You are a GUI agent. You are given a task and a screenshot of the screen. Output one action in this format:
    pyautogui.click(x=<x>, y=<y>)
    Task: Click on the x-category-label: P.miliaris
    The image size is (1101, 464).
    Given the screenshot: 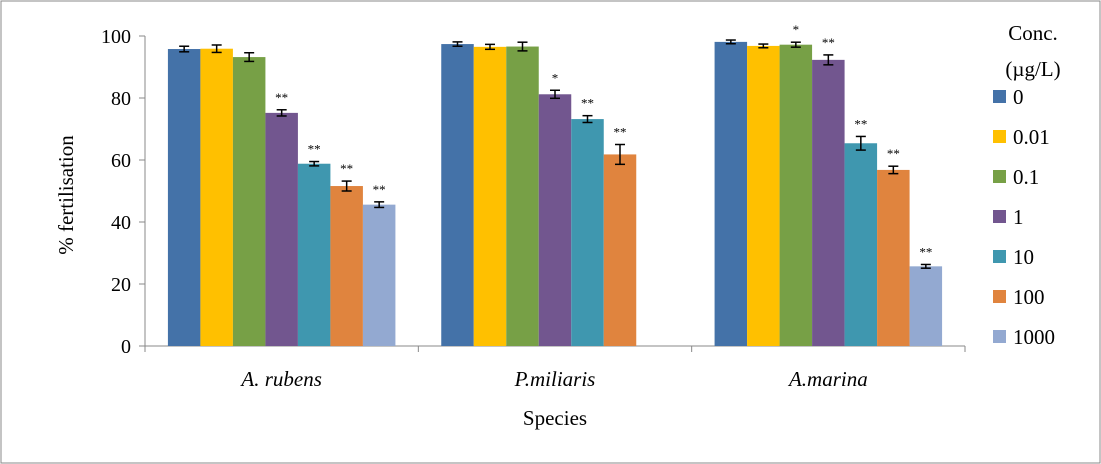 What is the action you would take?
    pyautogui.click(x=555, y=379)
    